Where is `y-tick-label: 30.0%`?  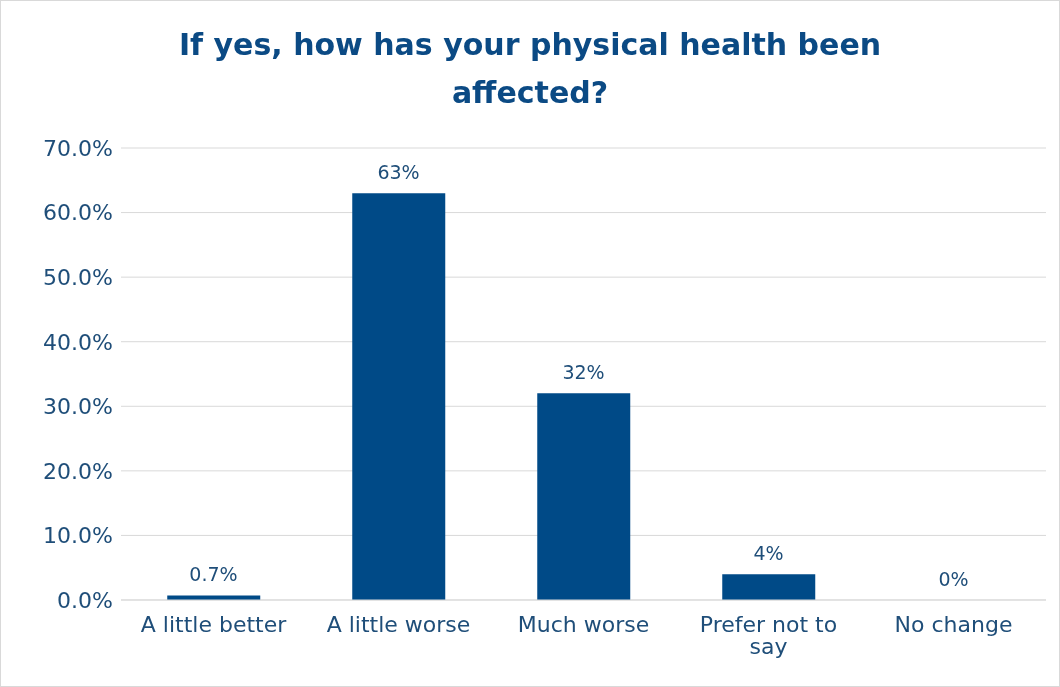 y-tick-label: 30.0% is located at coordinates (78, 407).